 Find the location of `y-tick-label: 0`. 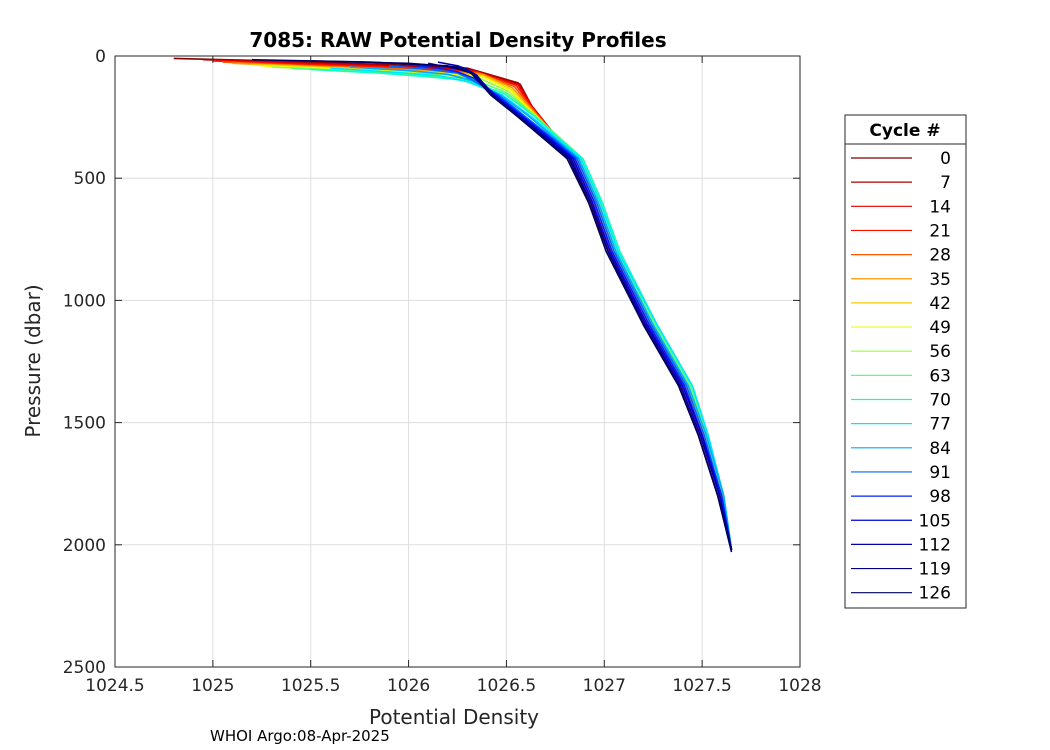

y-tick-label: 0 is located at coordinates (100, 57).